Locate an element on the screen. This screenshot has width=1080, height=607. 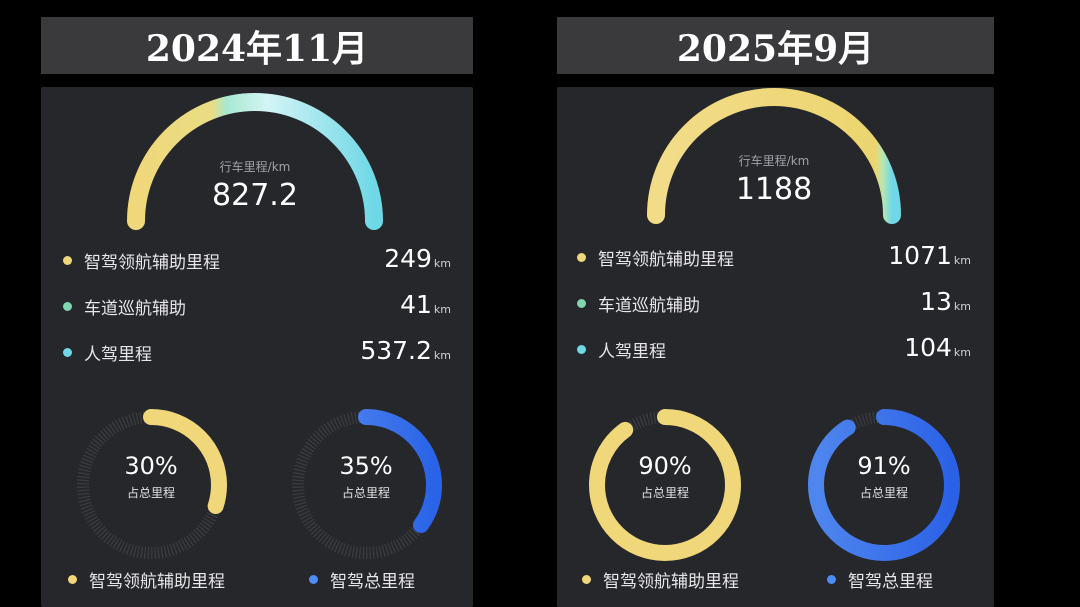
legend-item-manual-driving: 人驾里程 537.2 km is located at coordinates (257, 351).